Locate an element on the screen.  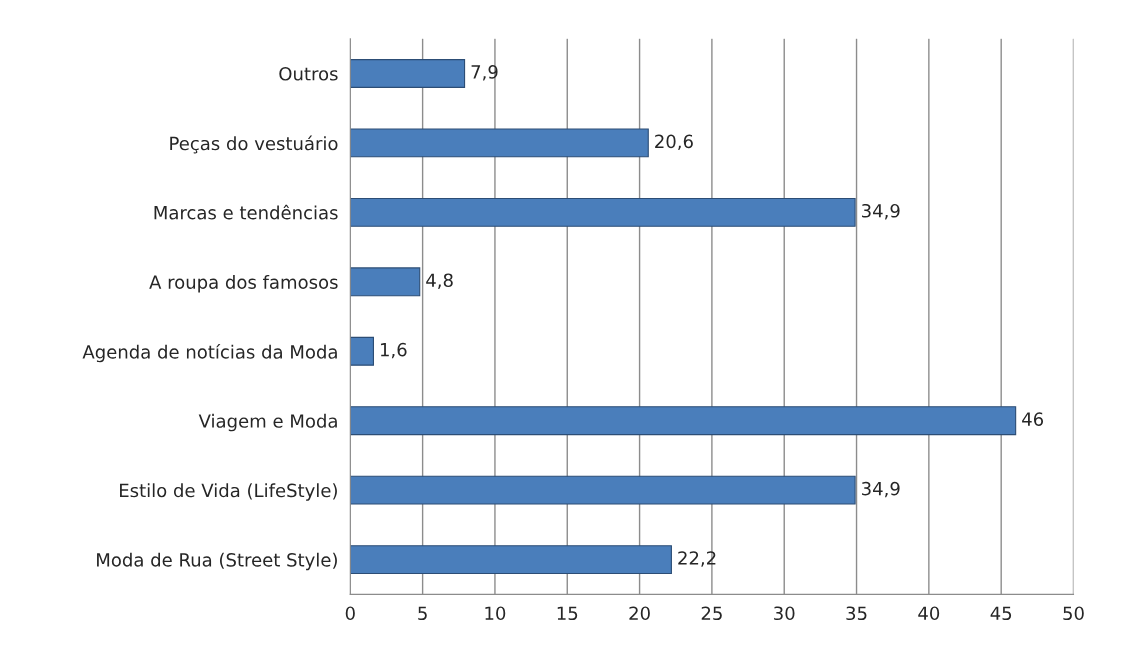
x-tick-label: 5 is located at coordinates (422, 613).